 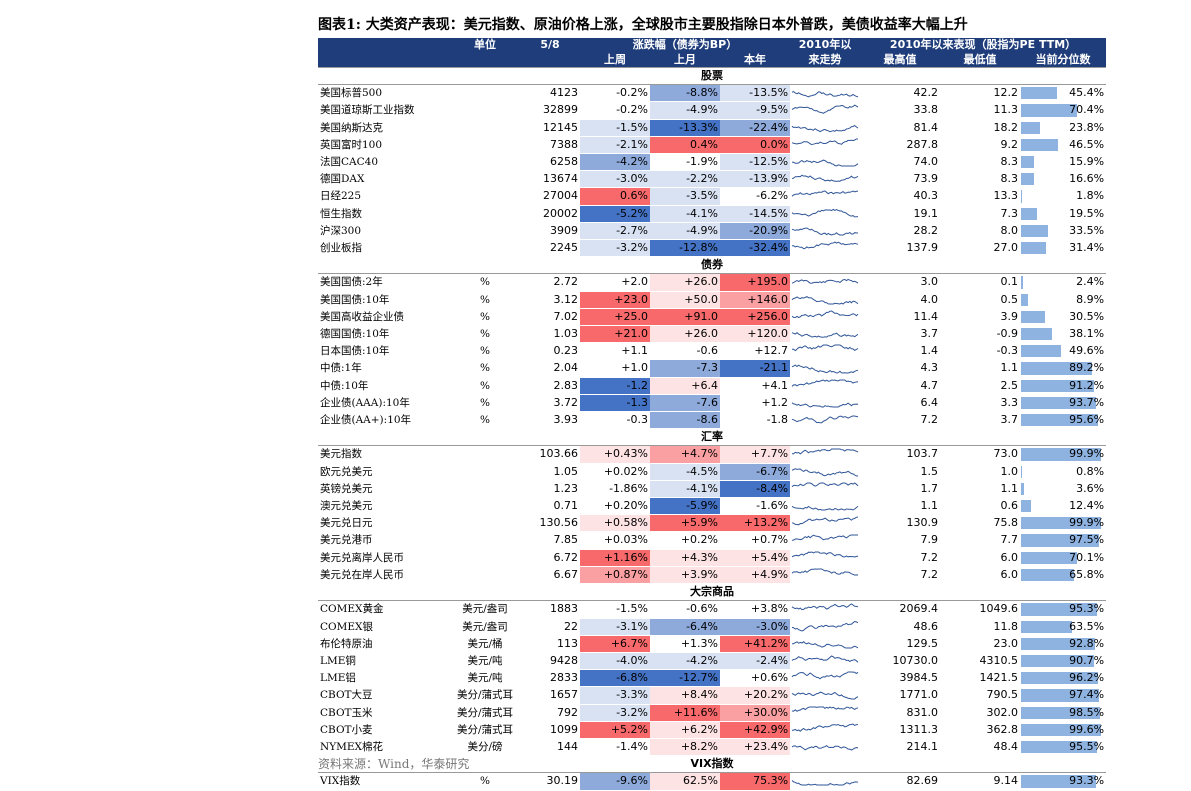 I want to click on asset-name: 美国道琼斯工业指数, so click(x=384, y=110).